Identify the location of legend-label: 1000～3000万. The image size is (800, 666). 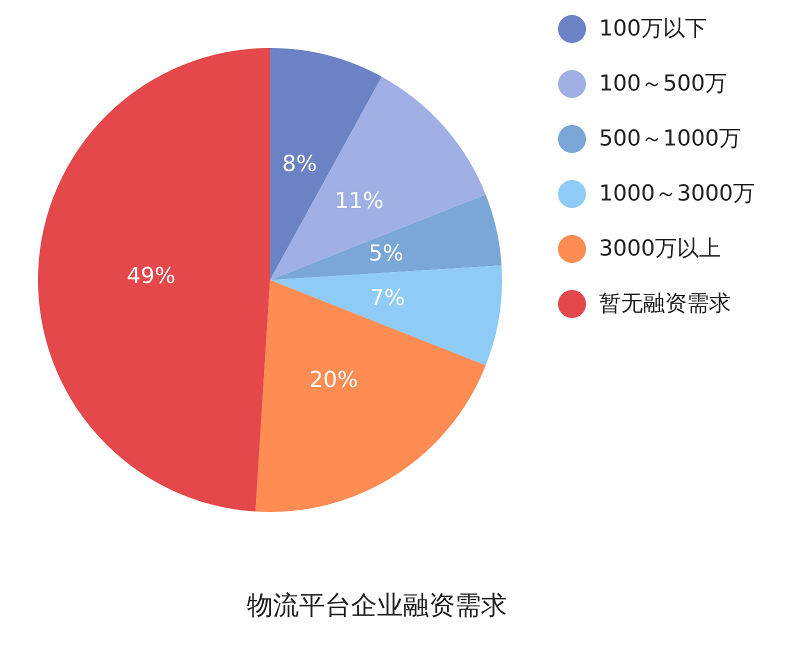
(677, 194).